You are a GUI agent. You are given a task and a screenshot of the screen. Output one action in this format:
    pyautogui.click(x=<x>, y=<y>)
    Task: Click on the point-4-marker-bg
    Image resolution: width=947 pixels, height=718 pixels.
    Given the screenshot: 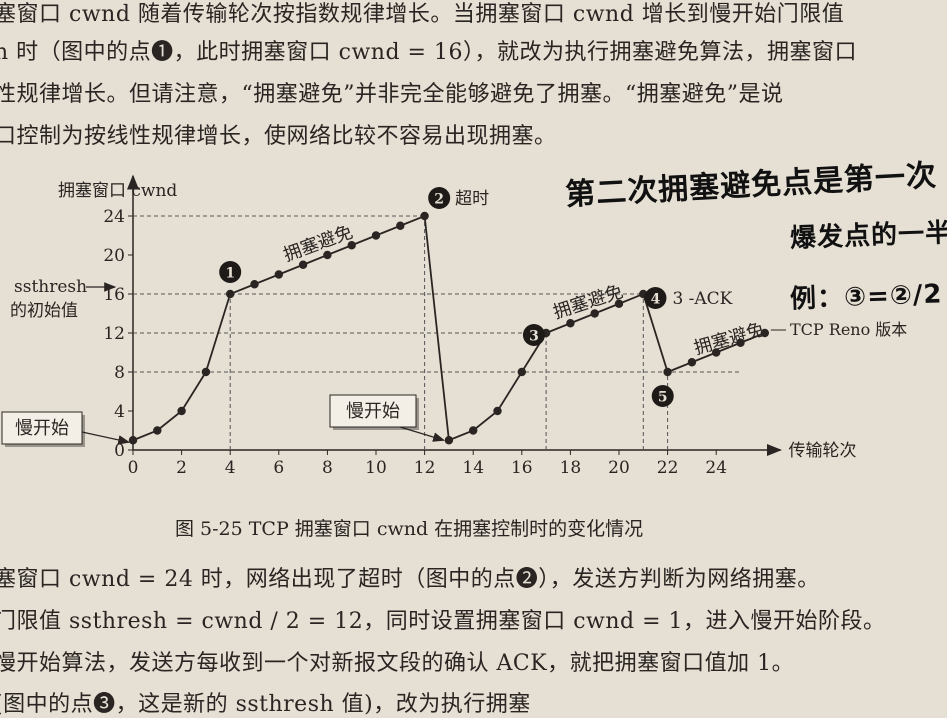 What is the action you would take?
    pyautogui.click(x=655, y=298)
    